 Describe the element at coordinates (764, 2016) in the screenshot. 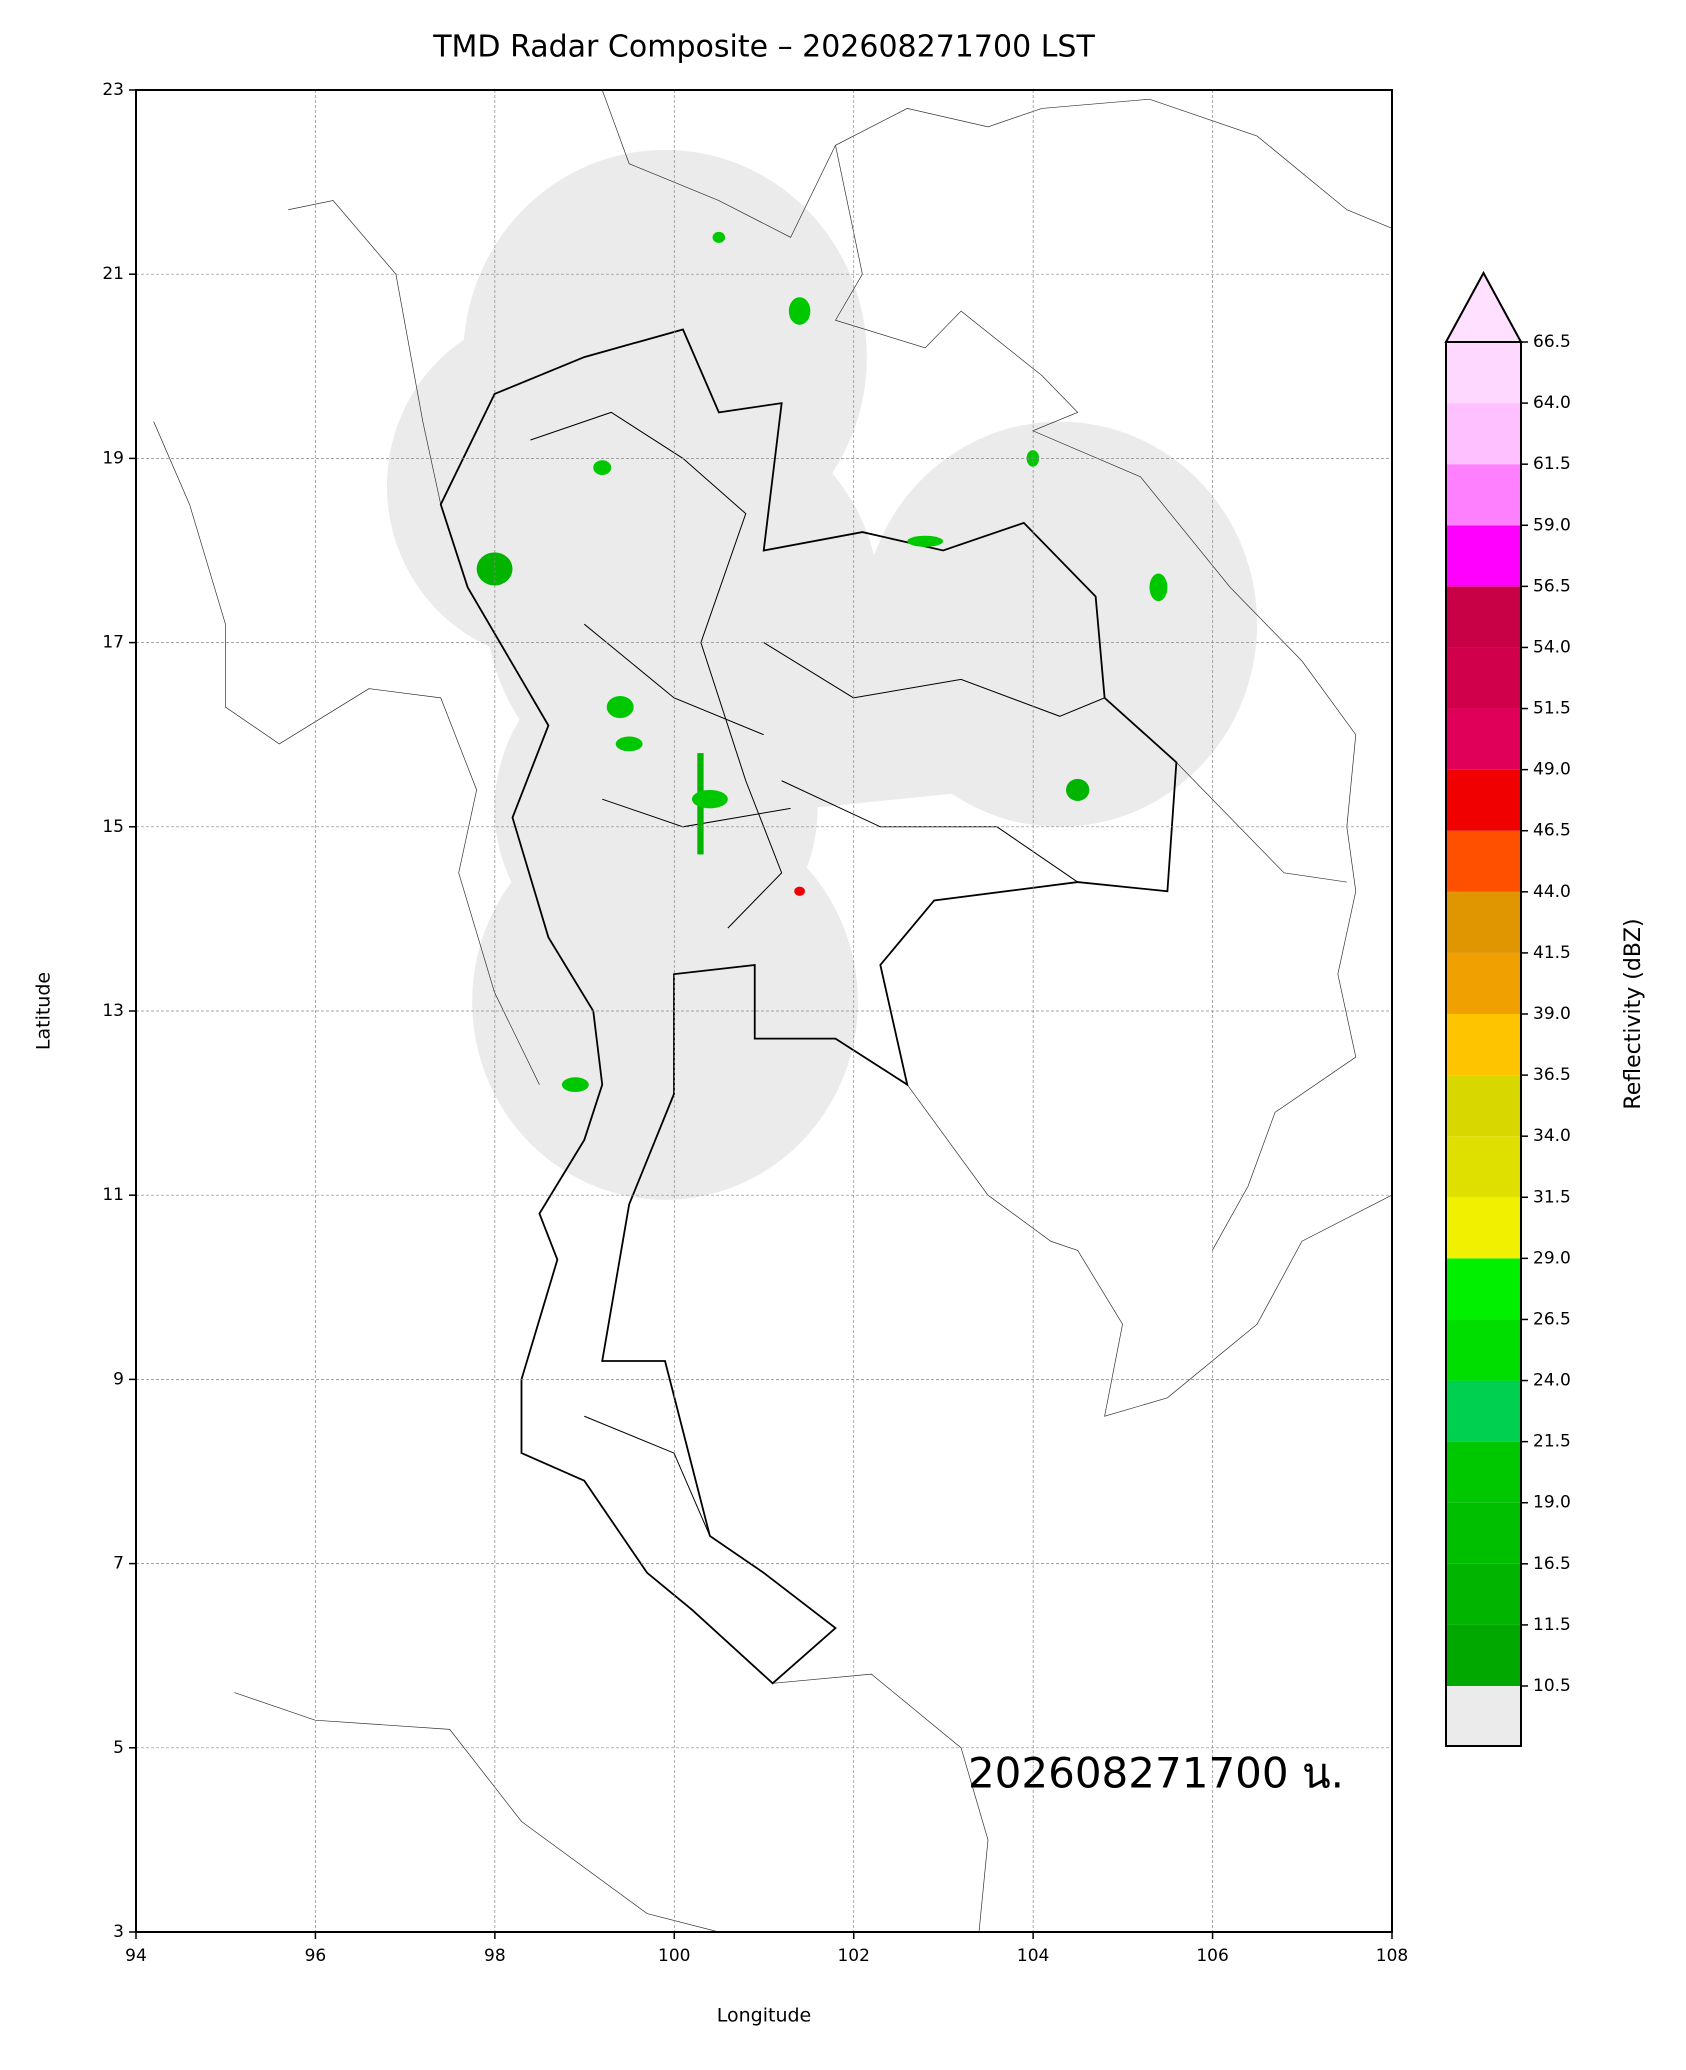

I see `x-axis-label: Longitude` at that location.